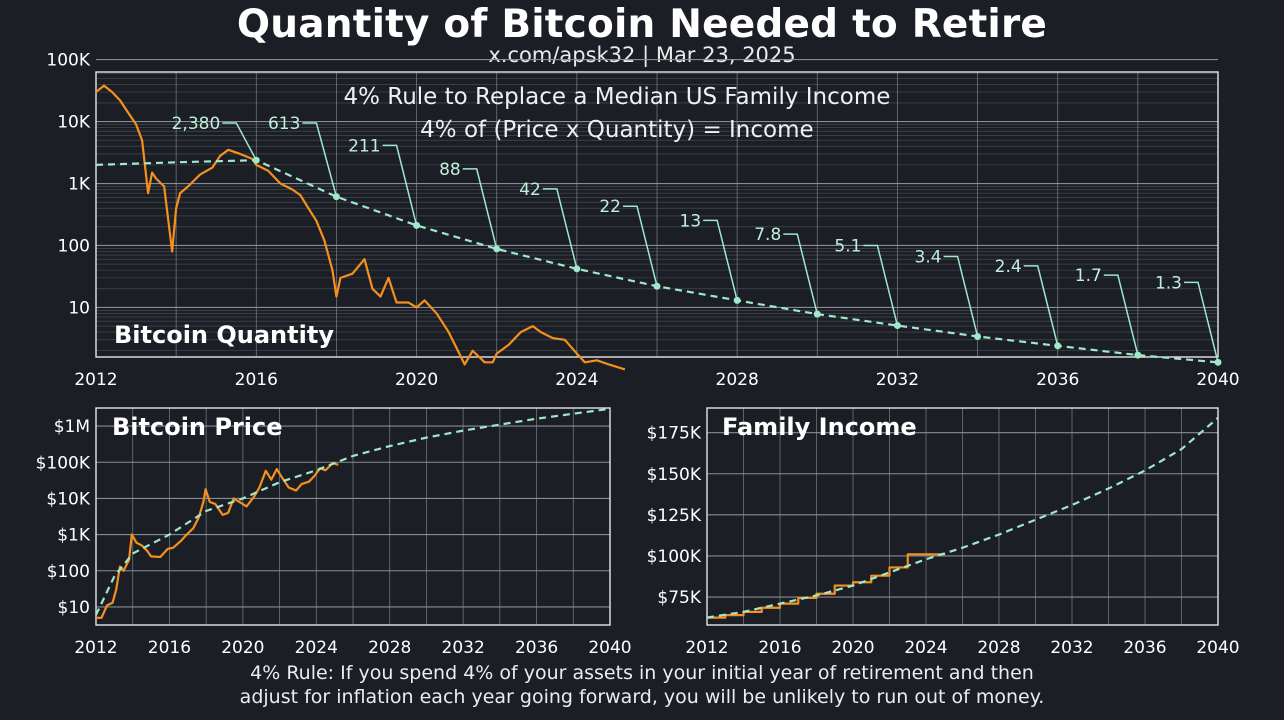 Image resolution: width=1284 pixels, height=720 pixels. I want to click on annotation-label: 42, so click(530, 190).